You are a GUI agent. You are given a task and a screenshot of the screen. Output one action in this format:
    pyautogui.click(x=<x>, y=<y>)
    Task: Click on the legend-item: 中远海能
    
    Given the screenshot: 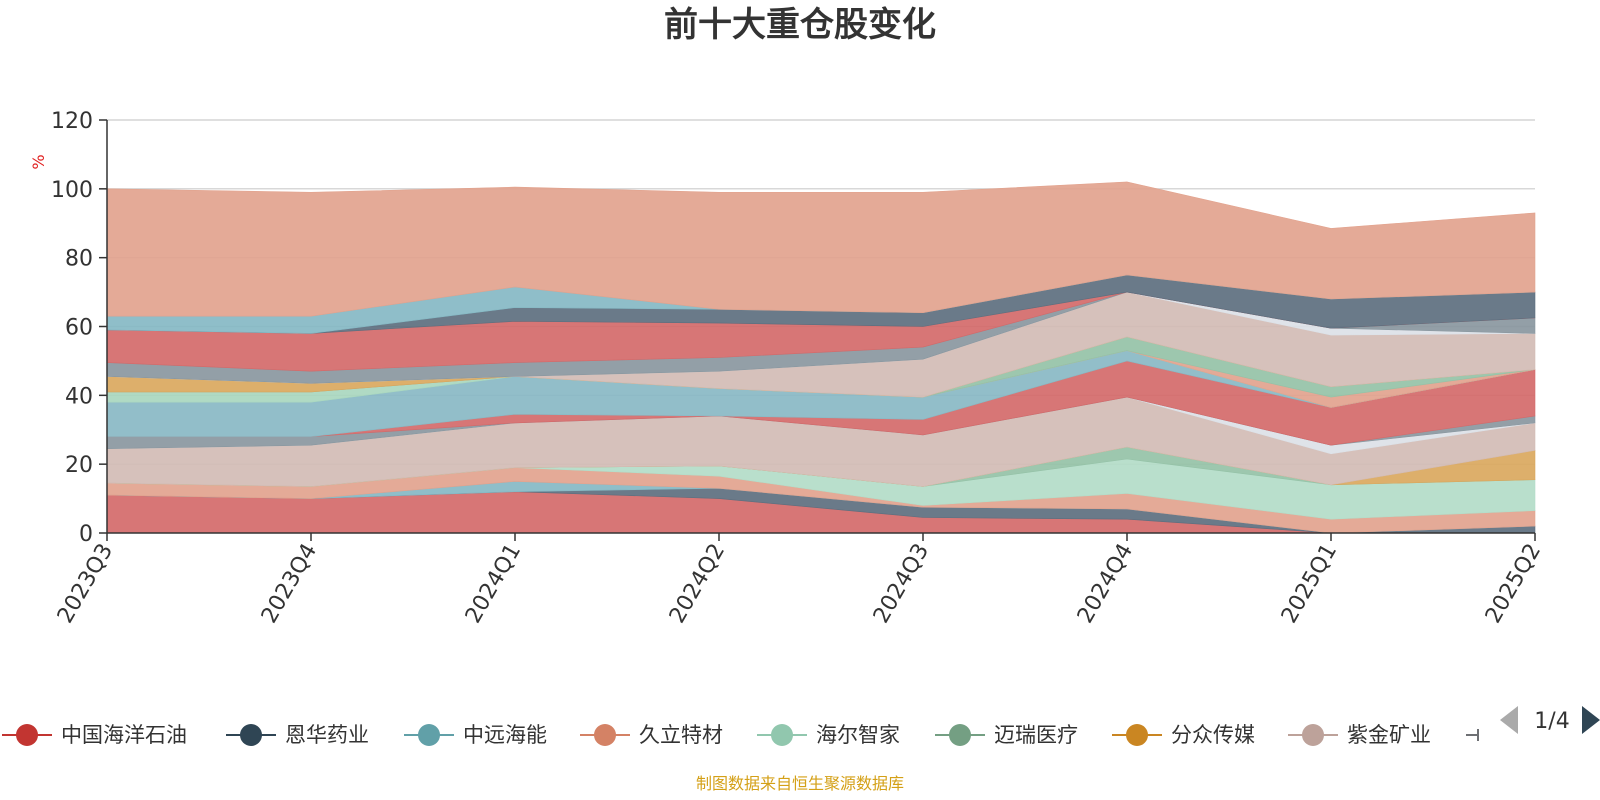 What is the action you would take?
    pyautogui.click(x=475, y=735)
    